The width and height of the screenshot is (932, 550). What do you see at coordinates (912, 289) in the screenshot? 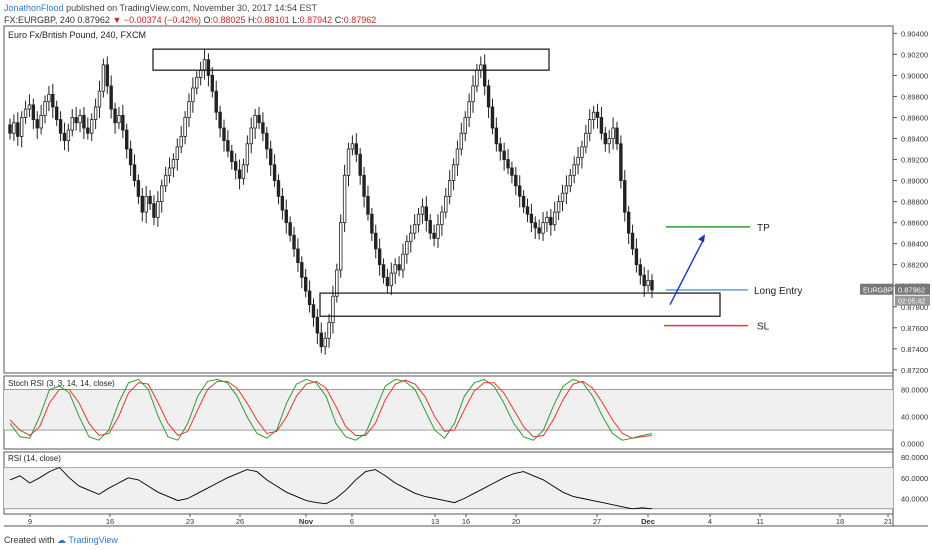
I see `price-tag` at bounding box center [912, 289].